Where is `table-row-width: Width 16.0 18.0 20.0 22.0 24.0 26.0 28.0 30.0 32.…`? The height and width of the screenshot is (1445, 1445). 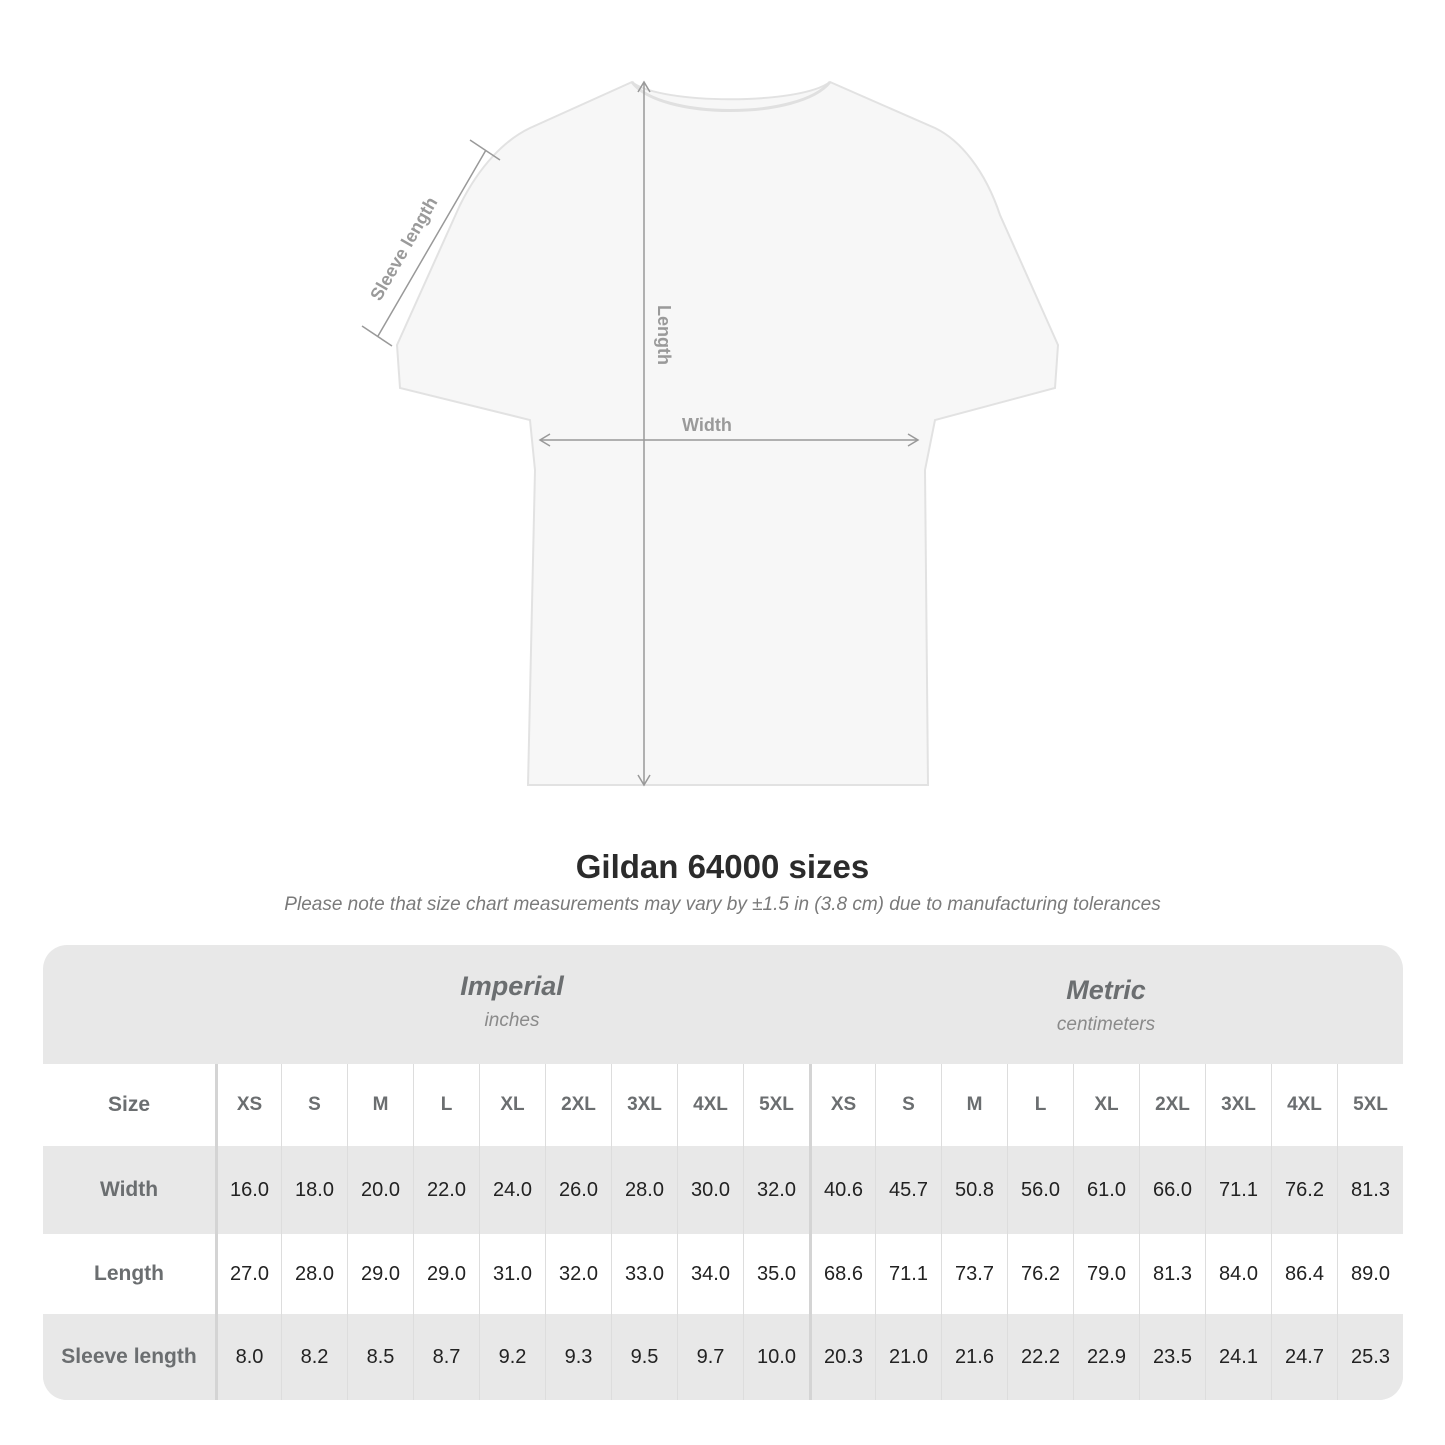
table-row-width: Width 16.0 18.0 20.0 22.0 24.0 26.0 28.0 30.0 32.… is located at coordinates (723, 1190).